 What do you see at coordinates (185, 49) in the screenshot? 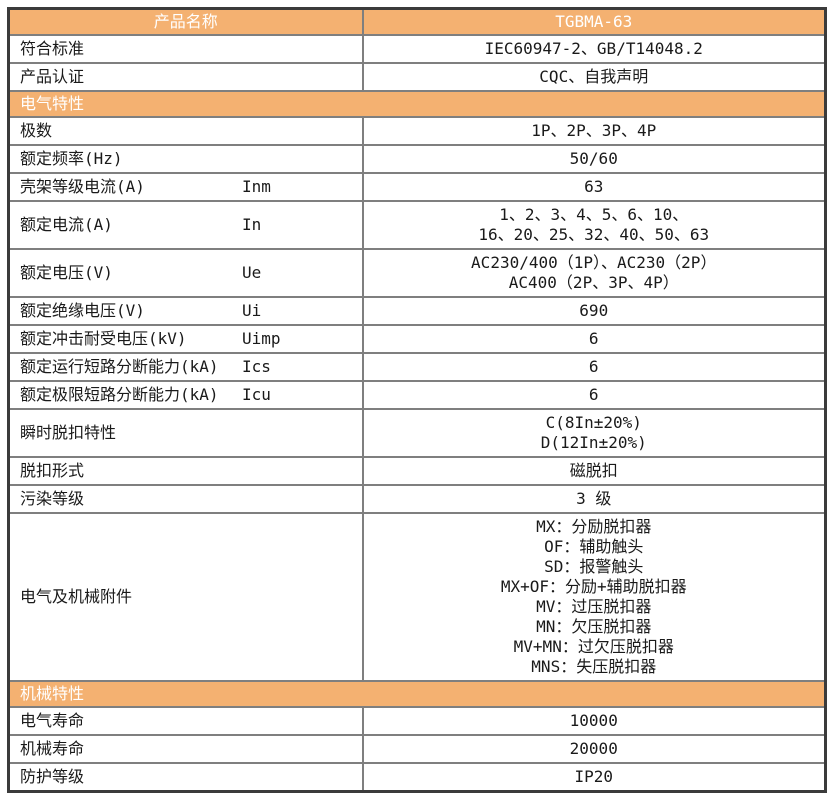
I see `parameter-cell: 符合标准` at bounding box center [185, 49].